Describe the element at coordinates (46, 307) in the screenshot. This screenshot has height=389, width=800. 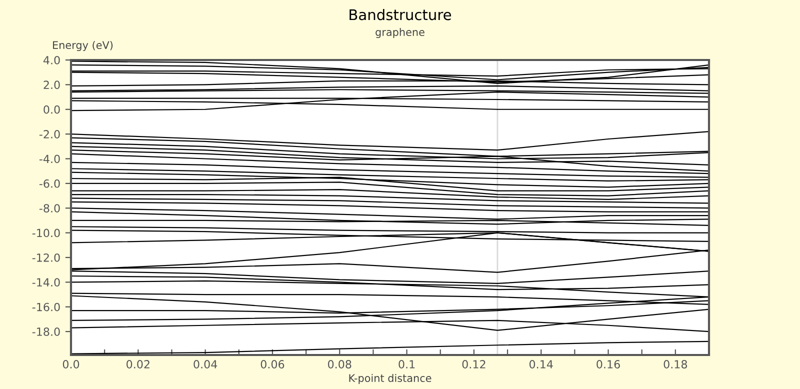
I see `y-tick-label: -16.0` at that location.